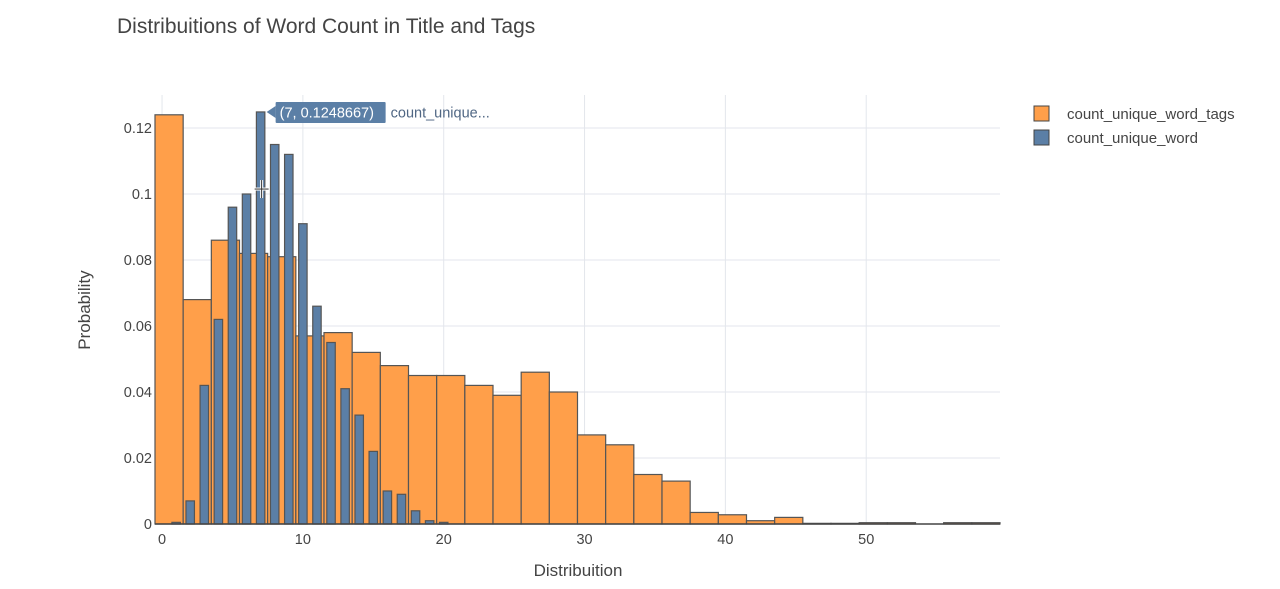 This screenshot has width=1280, height=589. I want to click on y-tick-label: 0.02, so click(138, 459).